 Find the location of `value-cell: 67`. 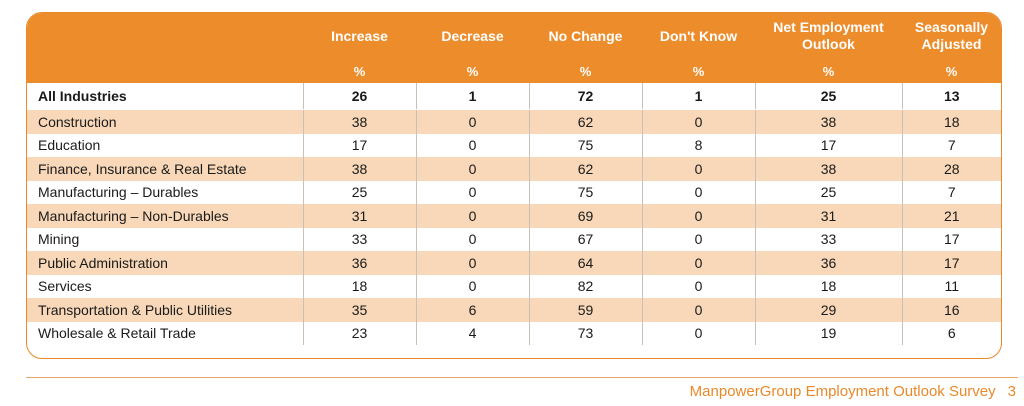

value-cell: 67 is located at coordinates (585, 239).